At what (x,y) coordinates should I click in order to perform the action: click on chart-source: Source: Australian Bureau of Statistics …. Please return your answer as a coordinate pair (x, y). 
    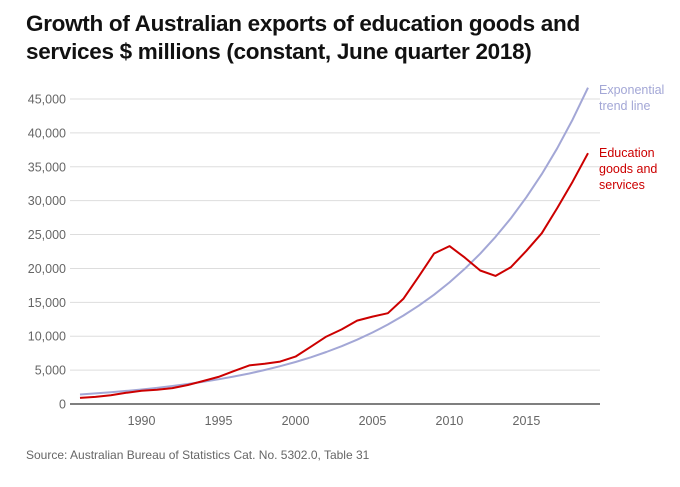
    Looking at the image, I should click on (198, 455).